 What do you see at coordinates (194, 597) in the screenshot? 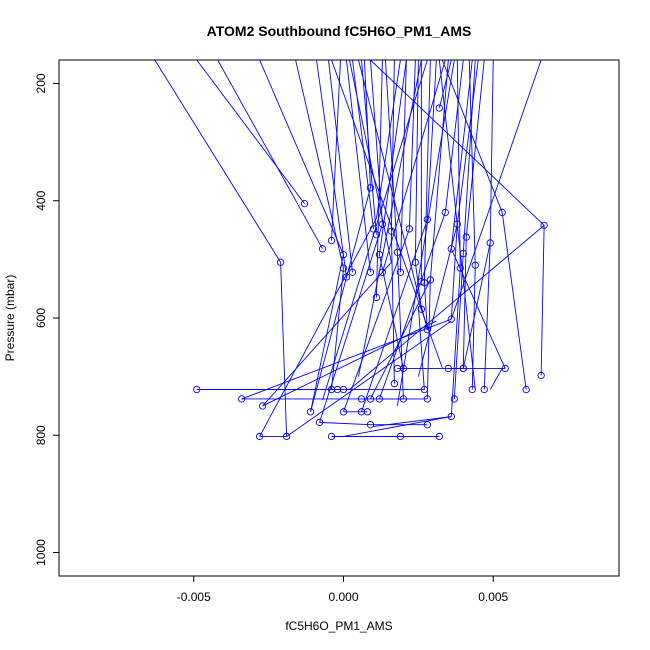
I see `x-tick-label: -0.005` at bounding box center [194, 597].